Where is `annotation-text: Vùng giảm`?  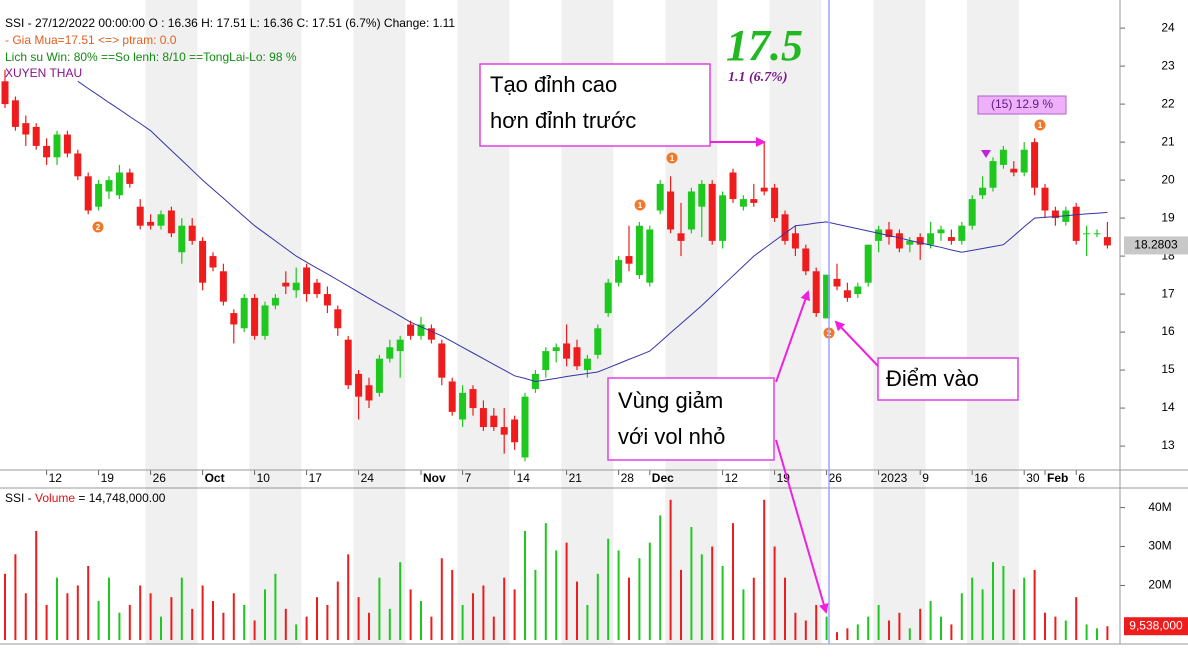
annotation-text: Vùng giảm is located at coordinates (670, 400).